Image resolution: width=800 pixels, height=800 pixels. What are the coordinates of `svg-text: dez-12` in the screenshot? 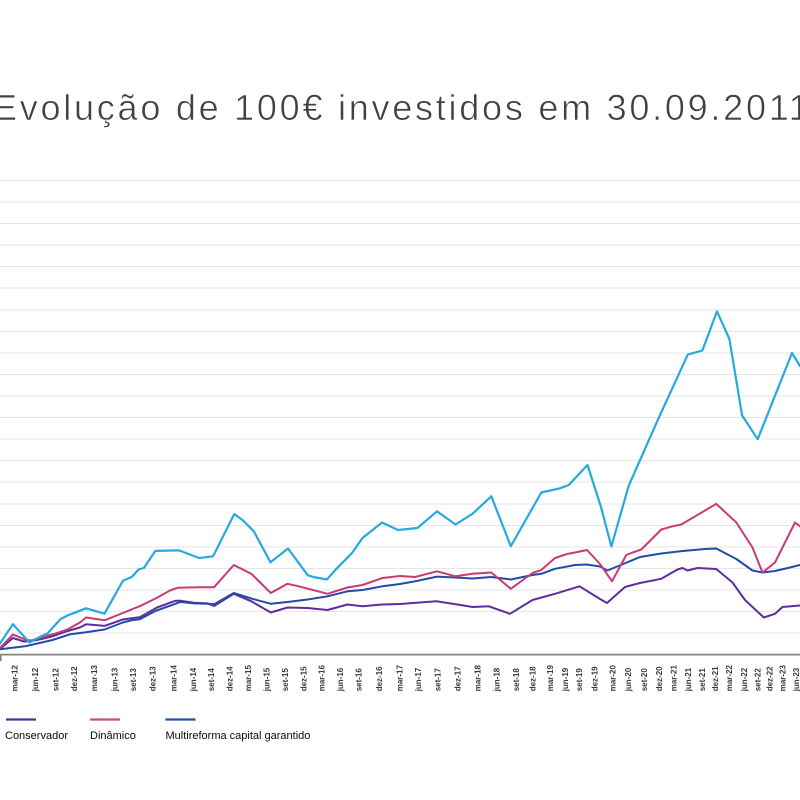 It's located at (74, 678).